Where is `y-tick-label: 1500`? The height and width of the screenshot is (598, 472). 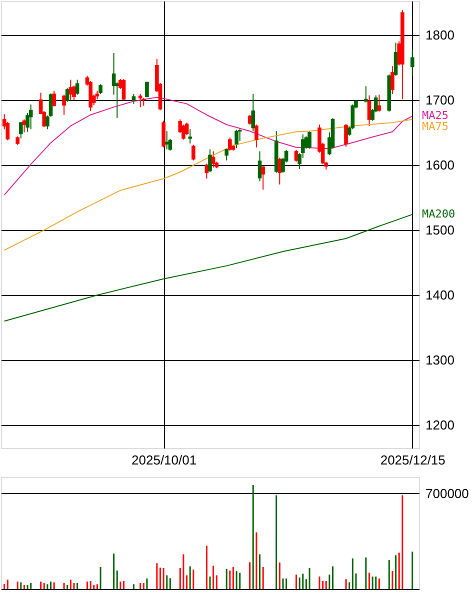
y-tick-label: 1500 is located at coordinates (440, 230).